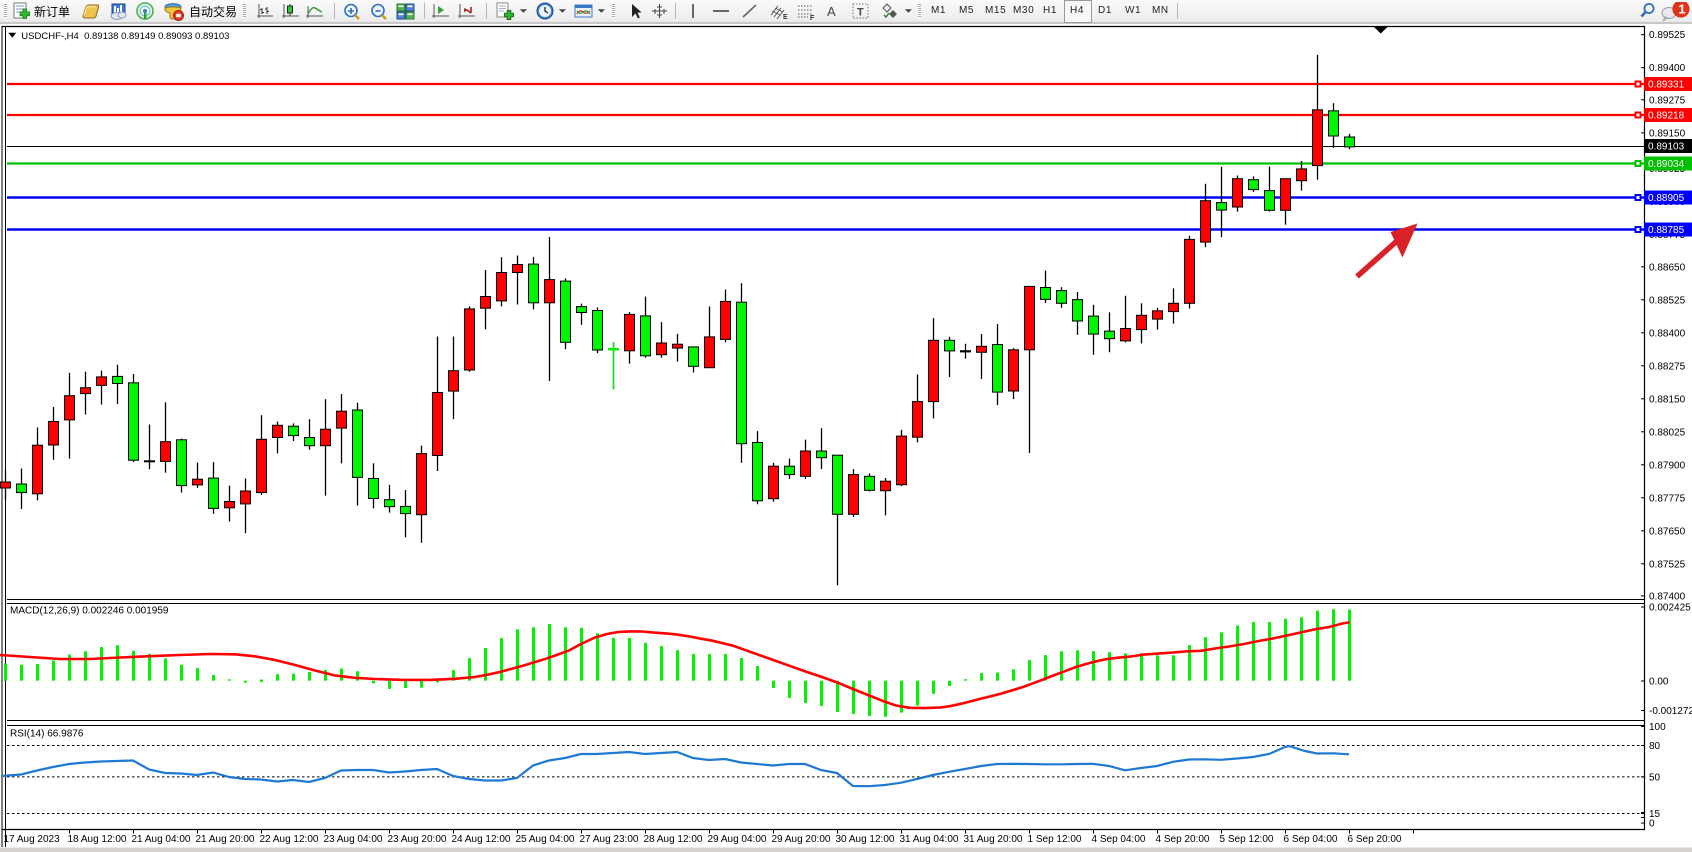  I want to click on svg-text: 24 Aug 12:00, so click(481, 839).